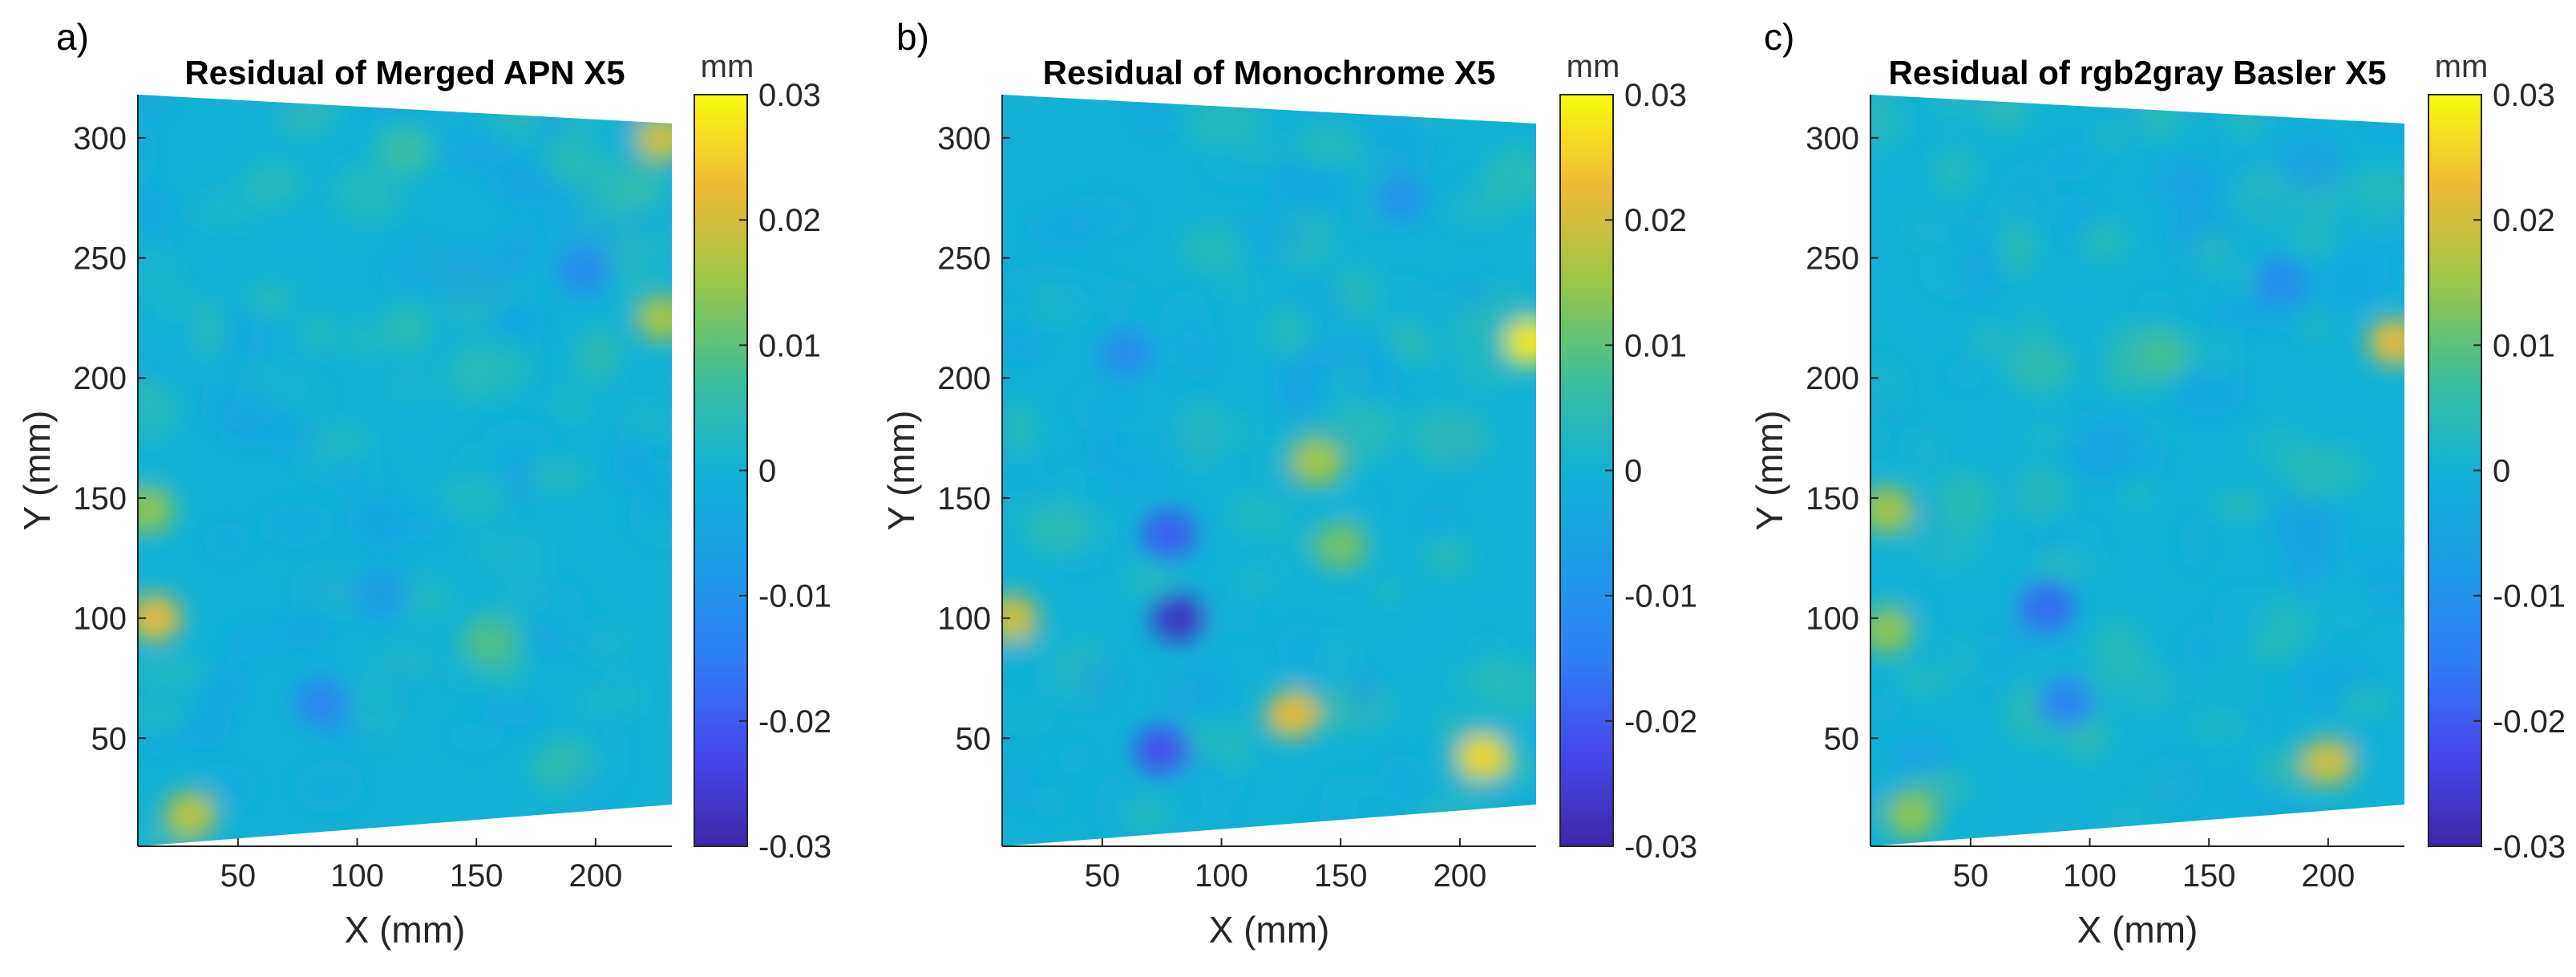  What do you see at coordinates (1832, 138) in the screenshot?
I see `y-tick-label: 300` at bounding box center [1832, 138].